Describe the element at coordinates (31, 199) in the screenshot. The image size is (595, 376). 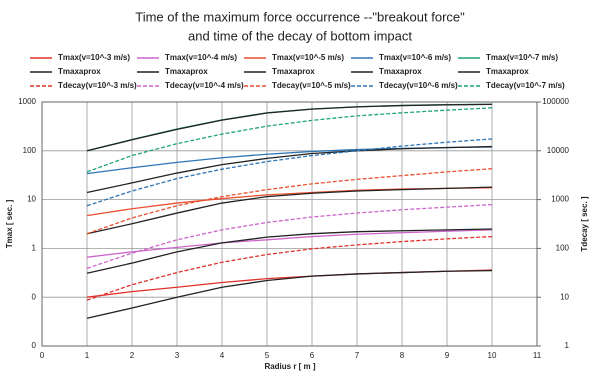
I see `y-tick-label: 10` at that location.